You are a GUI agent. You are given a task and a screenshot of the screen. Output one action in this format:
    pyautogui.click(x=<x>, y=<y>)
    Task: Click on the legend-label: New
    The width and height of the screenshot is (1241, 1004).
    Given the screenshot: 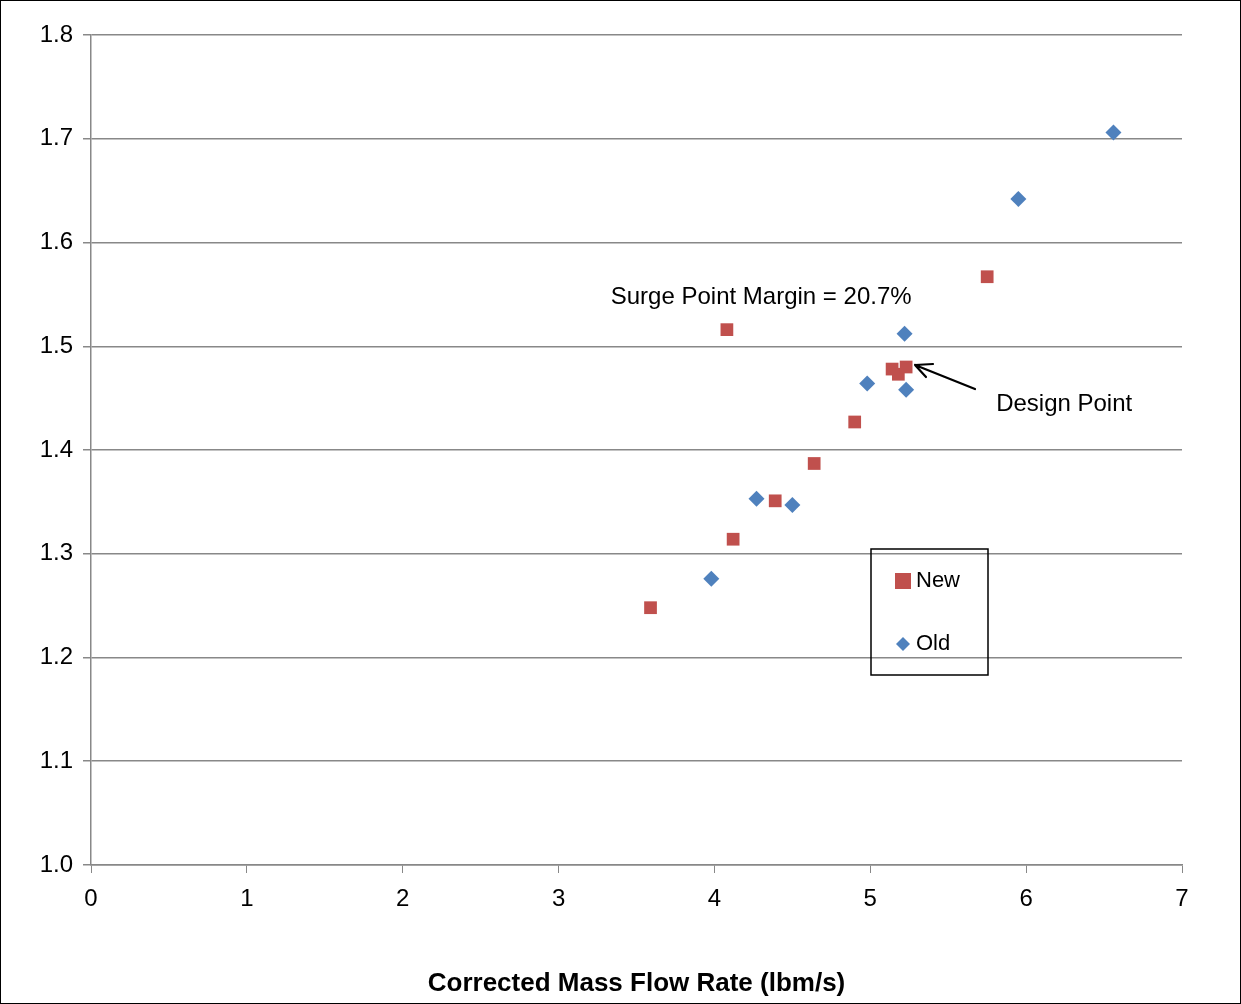 What is the action you would take?
    pyautogui.click(x=938, y=580)
    